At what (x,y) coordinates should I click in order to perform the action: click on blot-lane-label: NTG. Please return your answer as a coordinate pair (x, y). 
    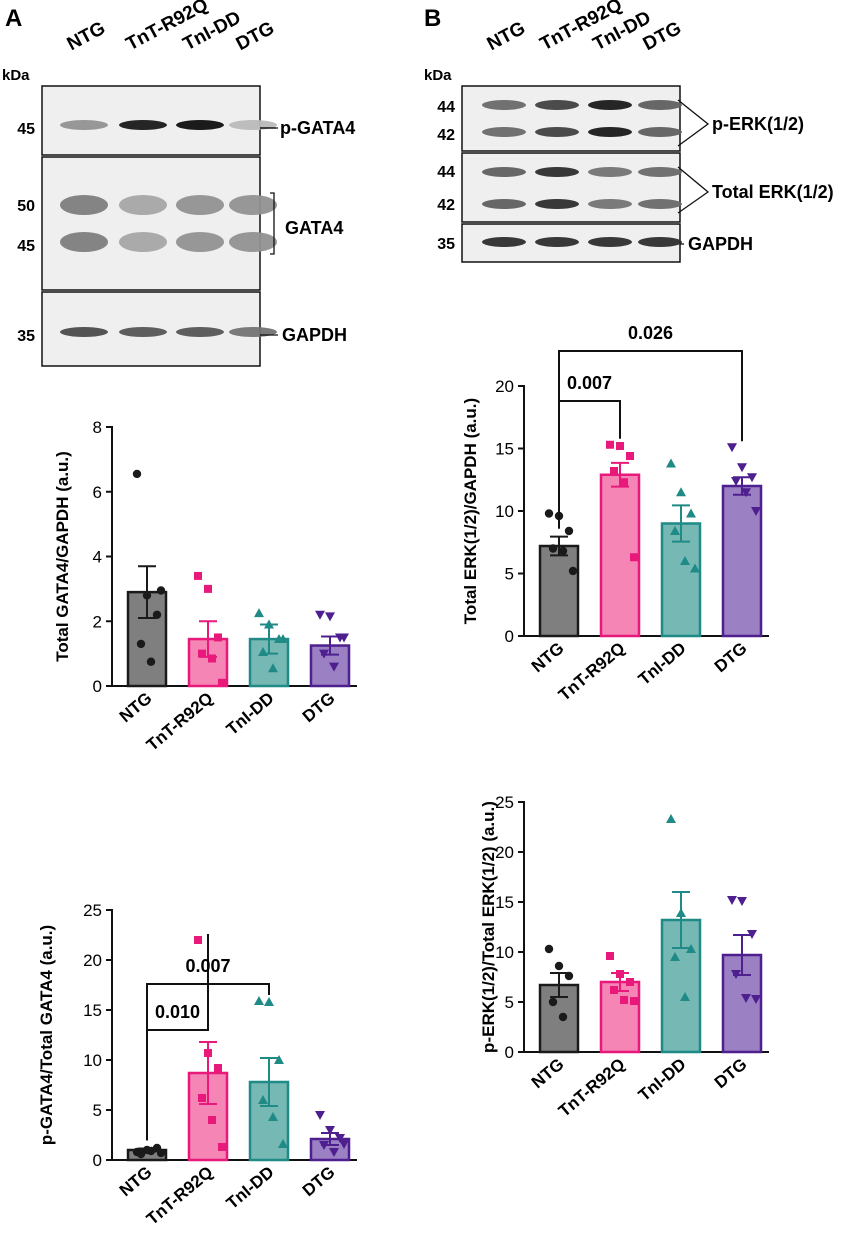
    Looking at the image, I should click on (506, 36).